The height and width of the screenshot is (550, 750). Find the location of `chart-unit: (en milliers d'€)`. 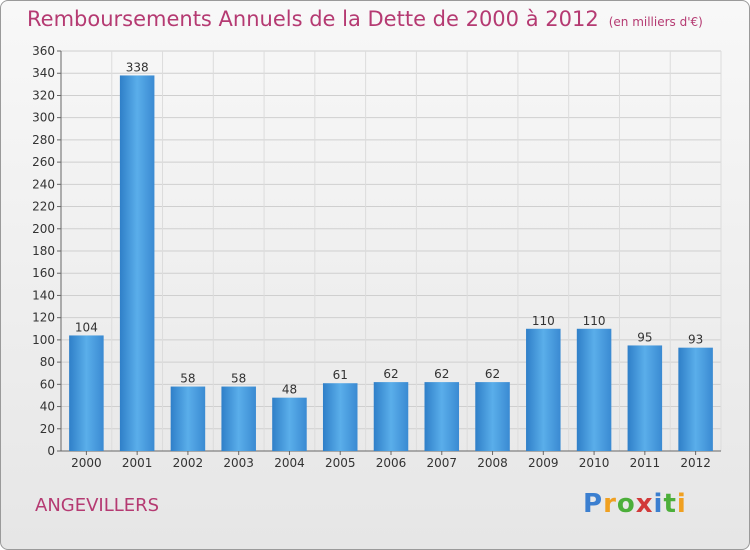

chart-unit: (en milliers d'€) is located at coordinates (655, 22).